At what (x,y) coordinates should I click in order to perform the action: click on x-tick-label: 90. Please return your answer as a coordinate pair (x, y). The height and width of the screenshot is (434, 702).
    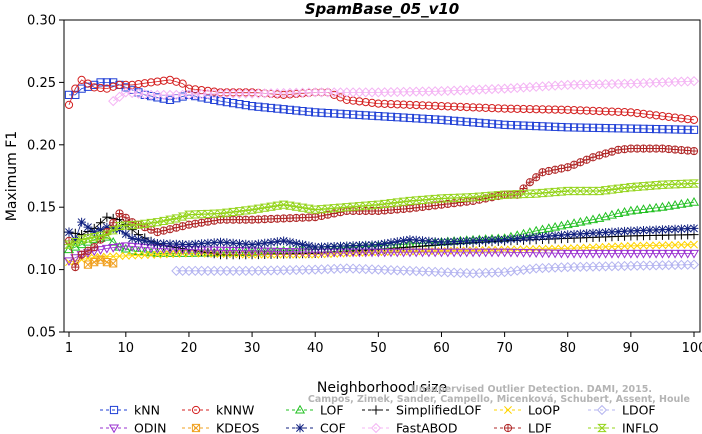
    Looking at the image, I should click on (631, 348).